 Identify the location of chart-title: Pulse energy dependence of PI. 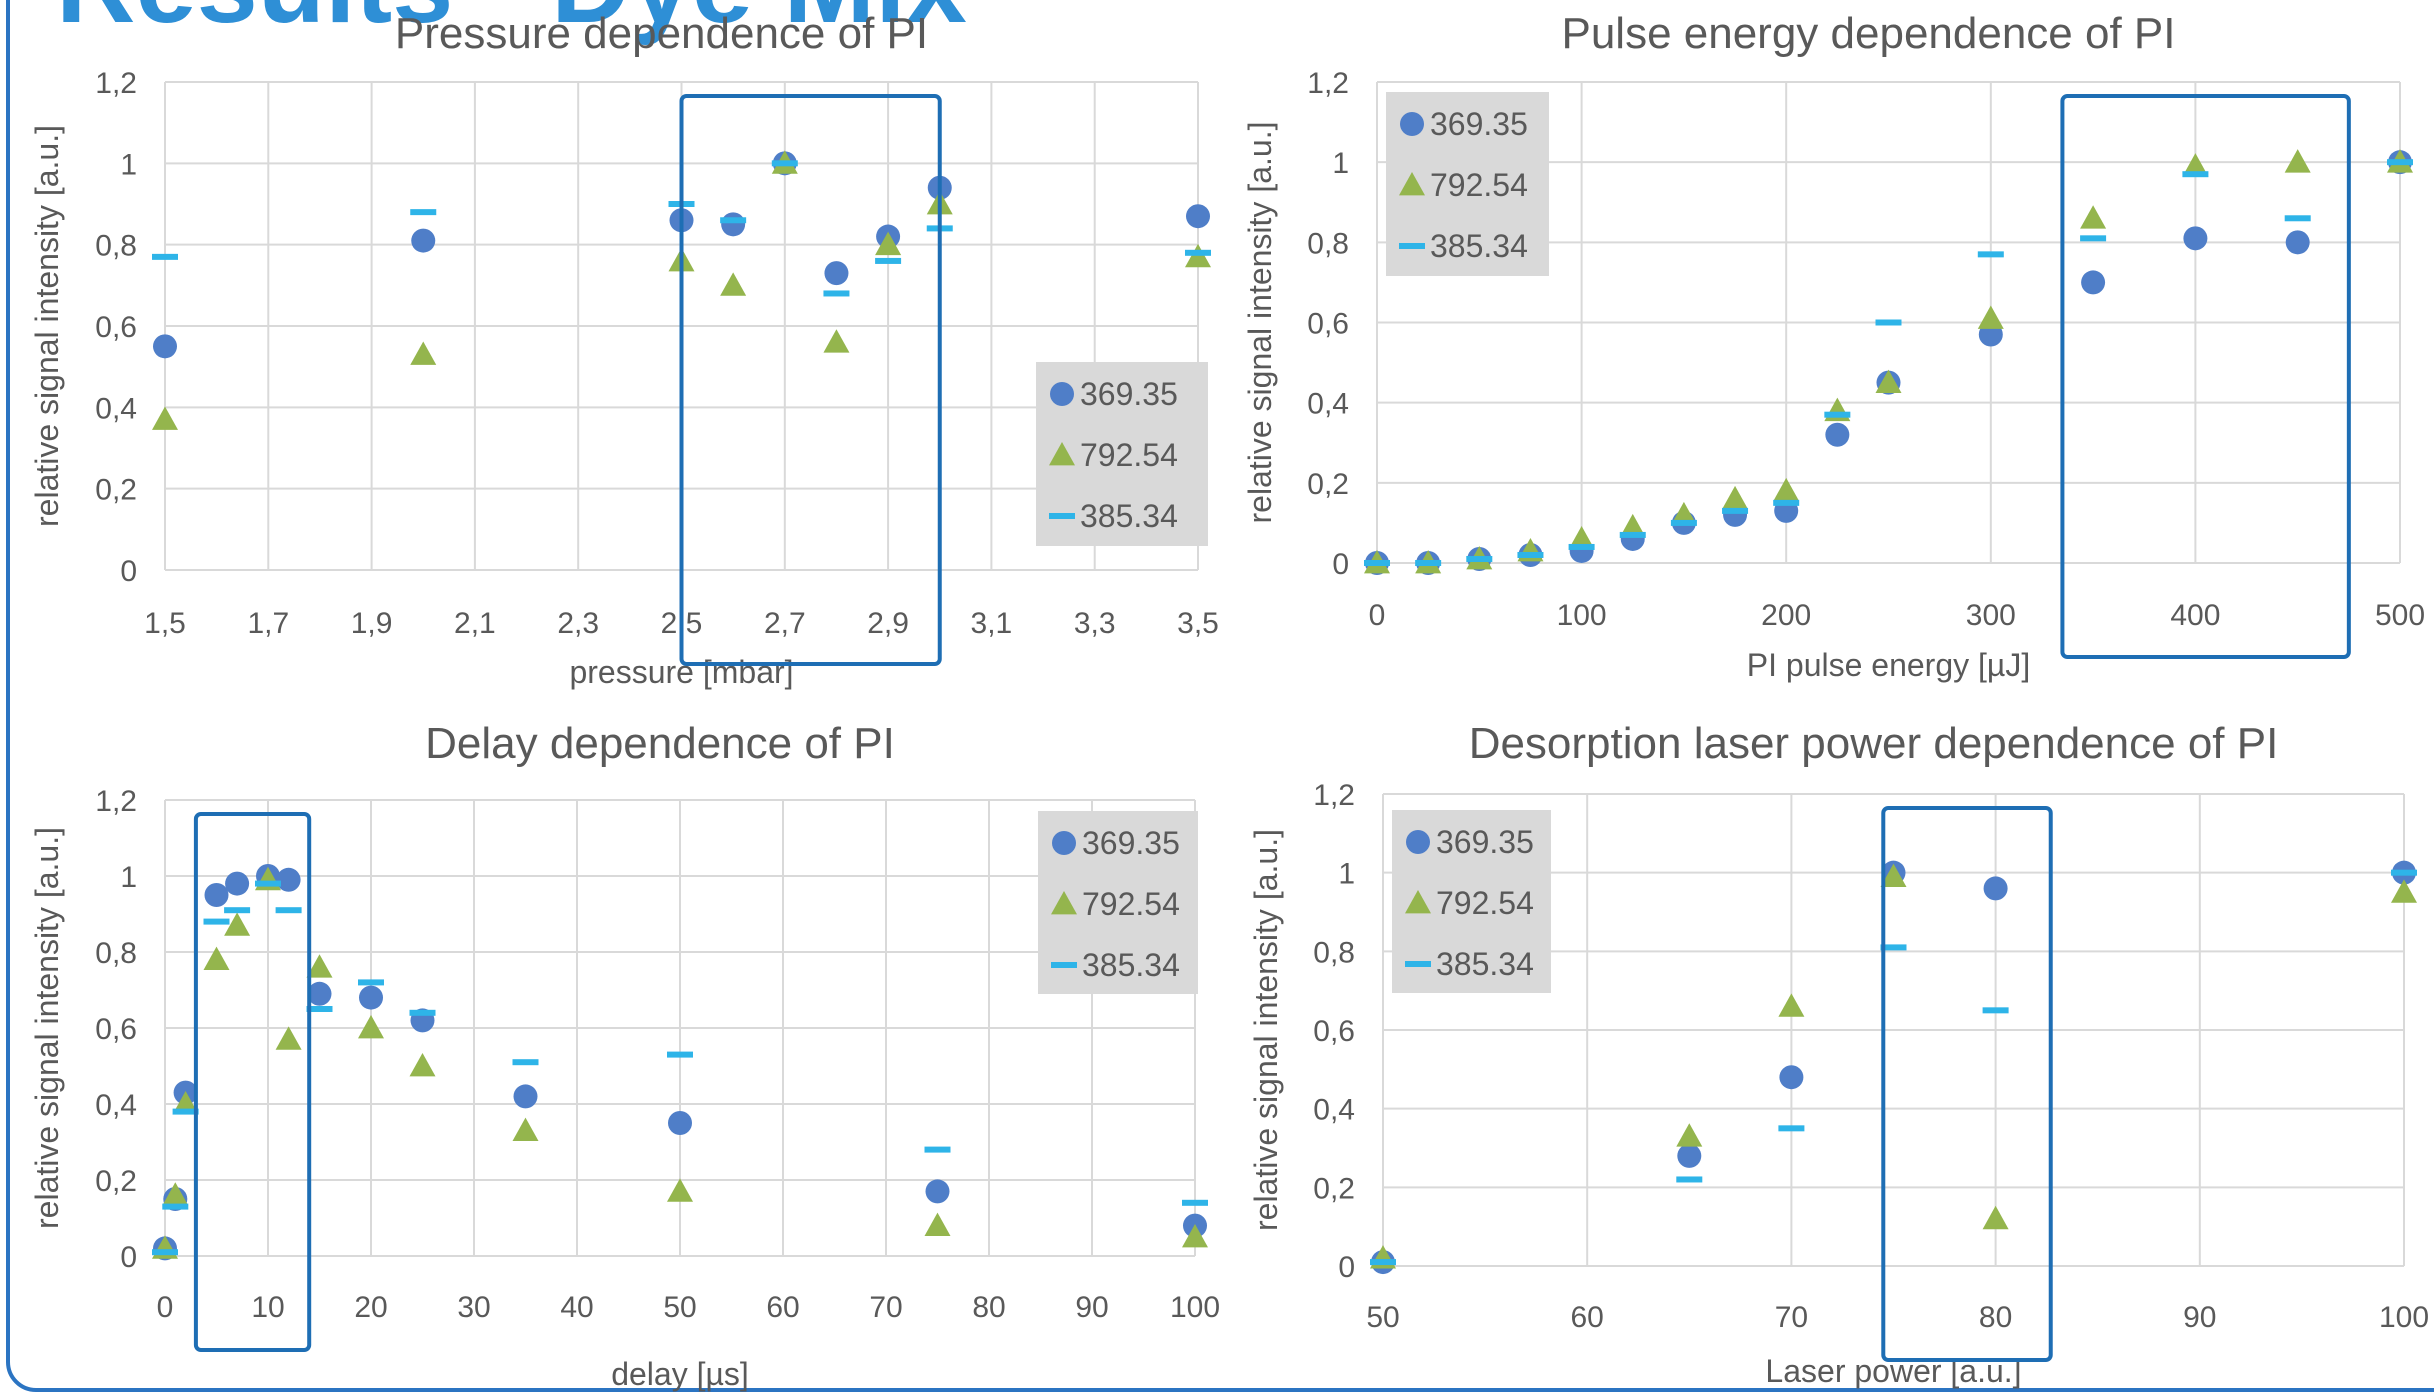
(1868, 33).